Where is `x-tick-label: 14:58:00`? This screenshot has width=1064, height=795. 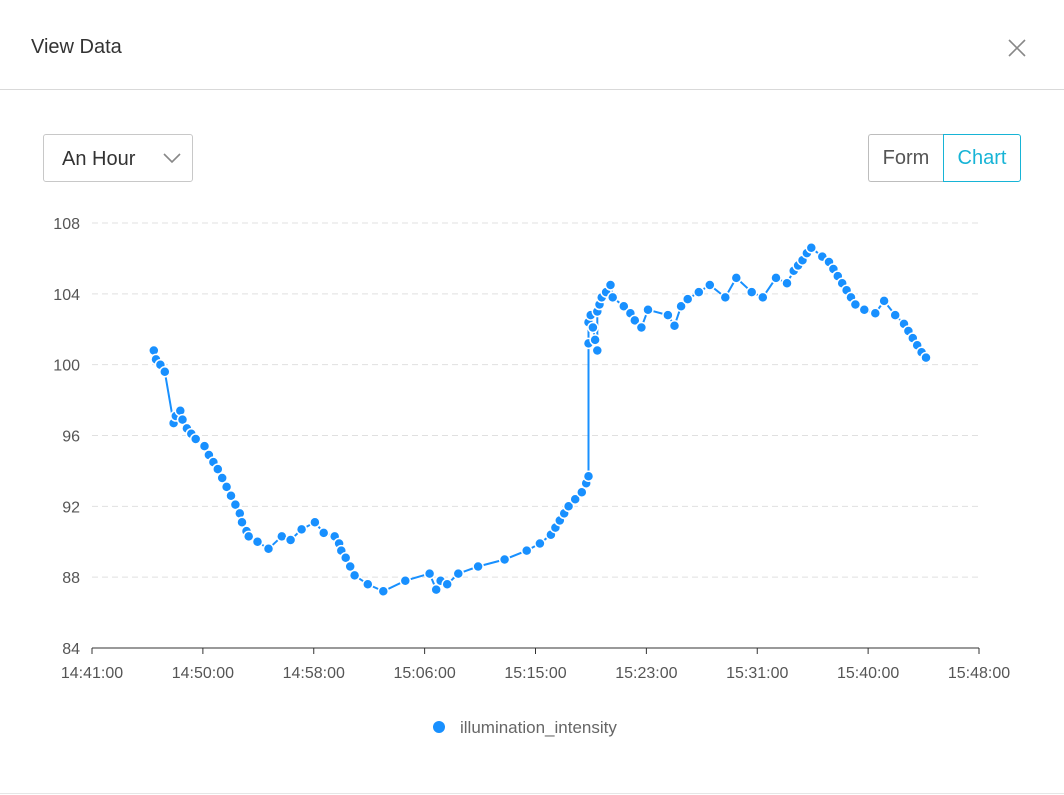 x-tick-label: 14:58:00 is located at coordinates (314, 673).